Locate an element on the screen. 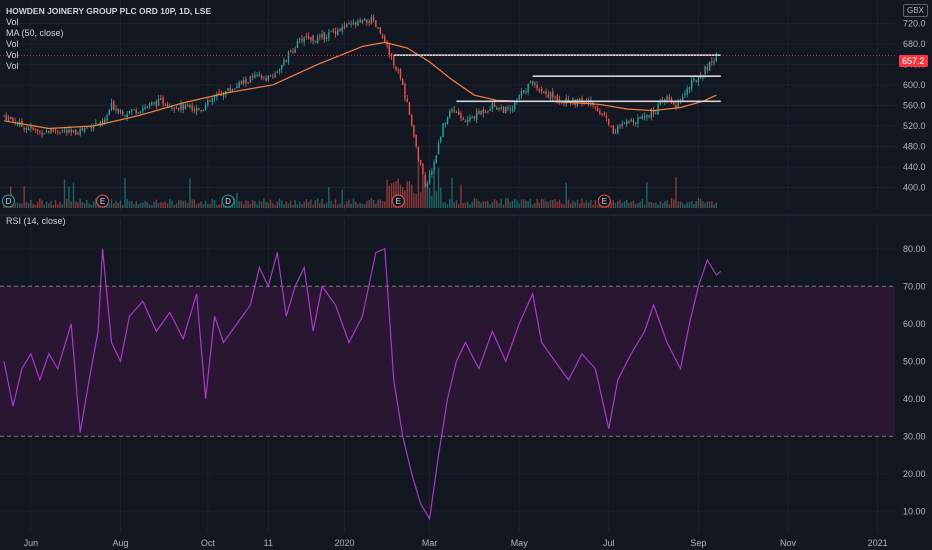  rsi-title: RSI (14, close) is located at coordinates (36, 221).